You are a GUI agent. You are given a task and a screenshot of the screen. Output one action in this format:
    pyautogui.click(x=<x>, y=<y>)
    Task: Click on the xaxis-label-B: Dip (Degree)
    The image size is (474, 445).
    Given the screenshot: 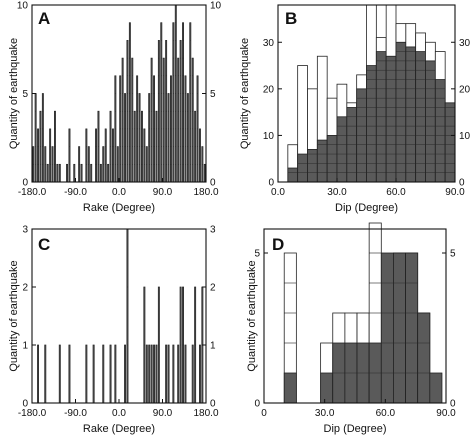 What is the action you would take?
    pyautogui.click(x=366, y=208)
    